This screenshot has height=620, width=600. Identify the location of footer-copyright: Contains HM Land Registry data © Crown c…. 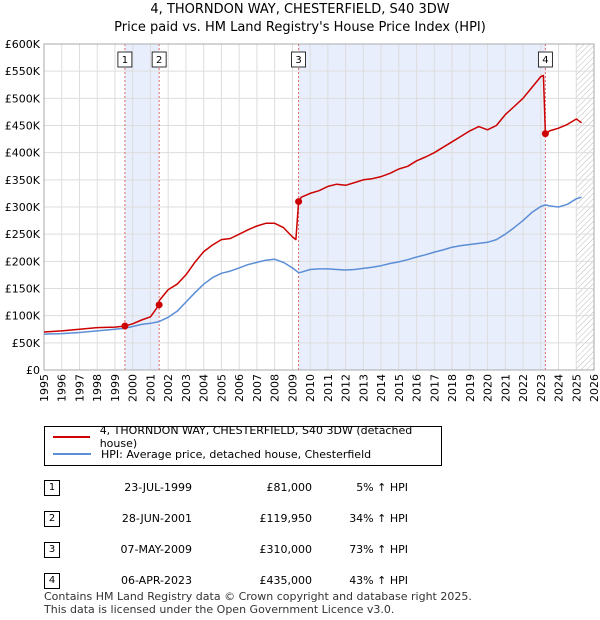
(258, 596).